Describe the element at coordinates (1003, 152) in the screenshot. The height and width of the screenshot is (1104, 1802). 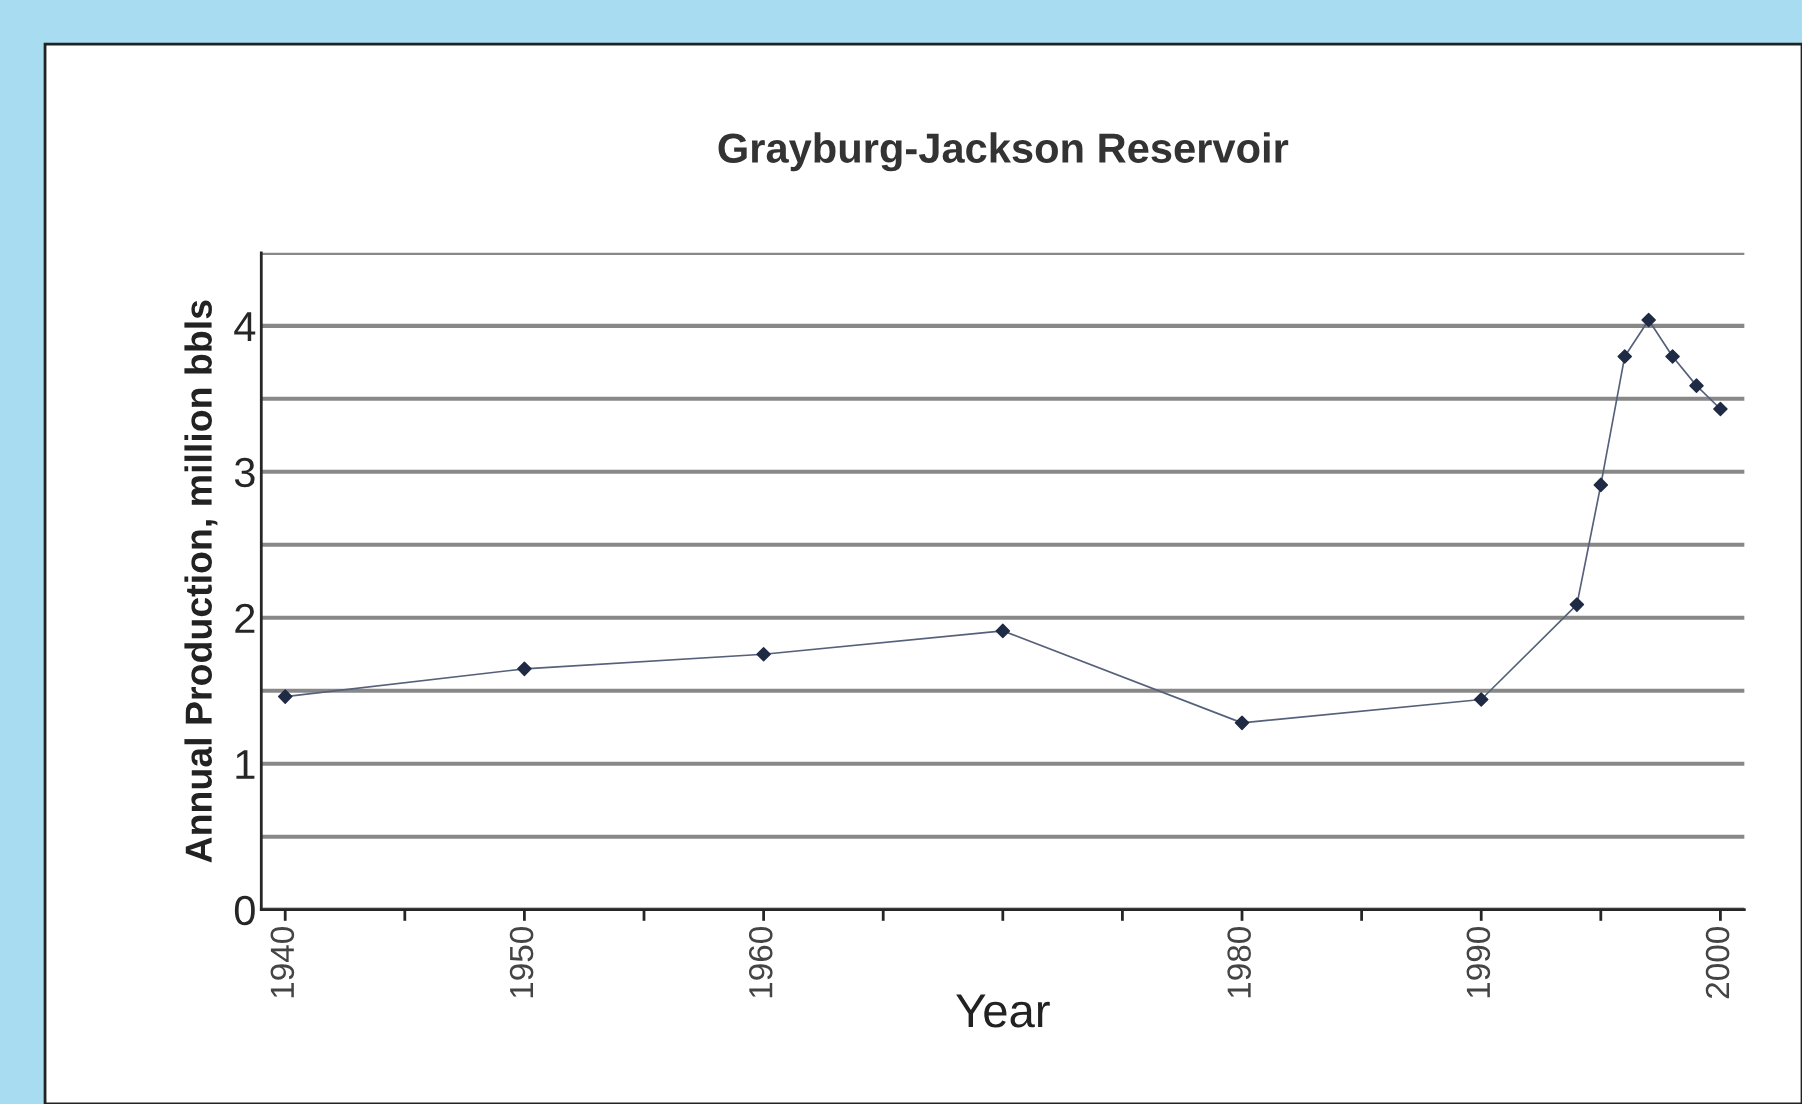
I see `chart-title: Grayburg-Jackson Reservoir` at that location.